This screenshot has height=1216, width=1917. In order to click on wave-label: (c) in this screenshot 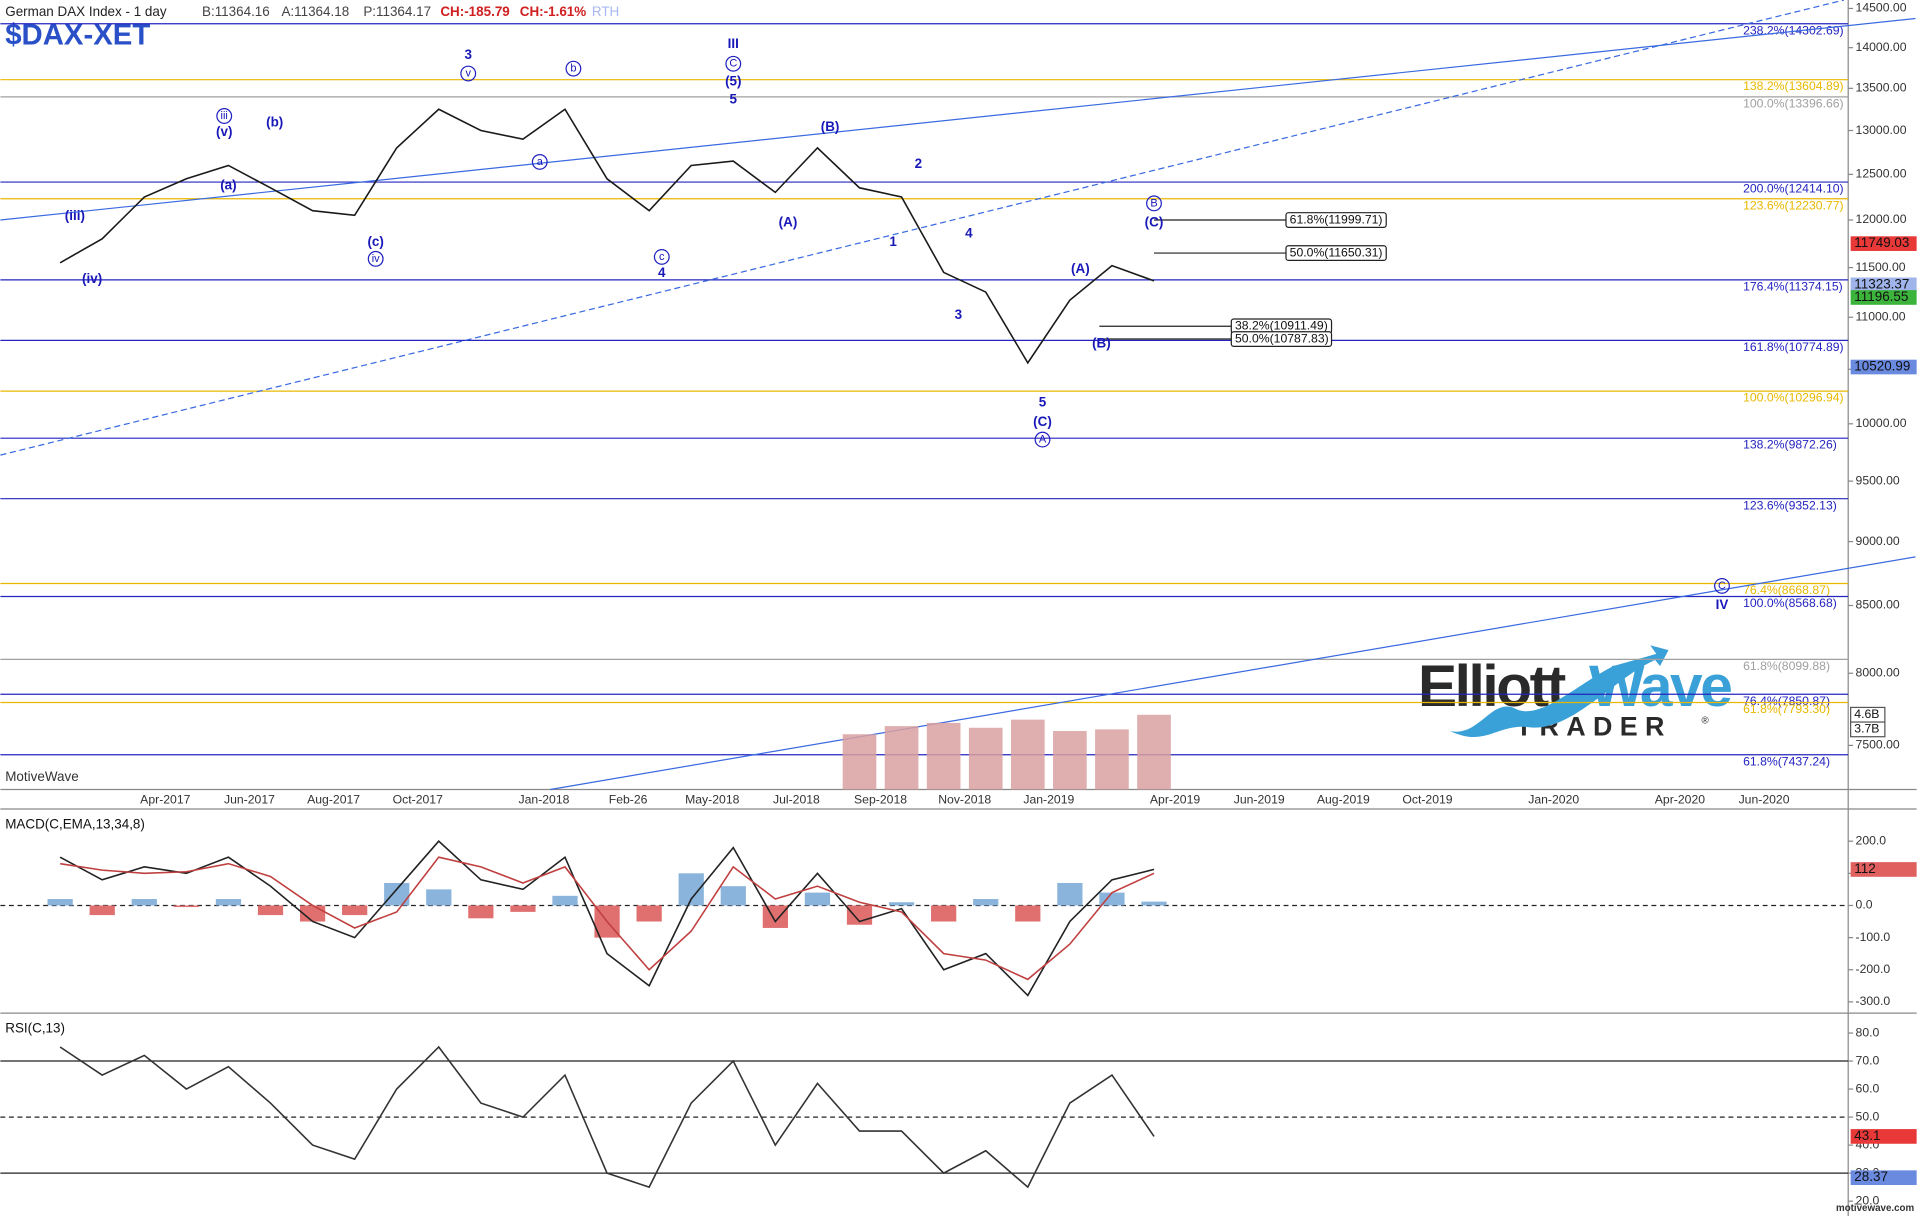, I will do `click(375, 241)`.